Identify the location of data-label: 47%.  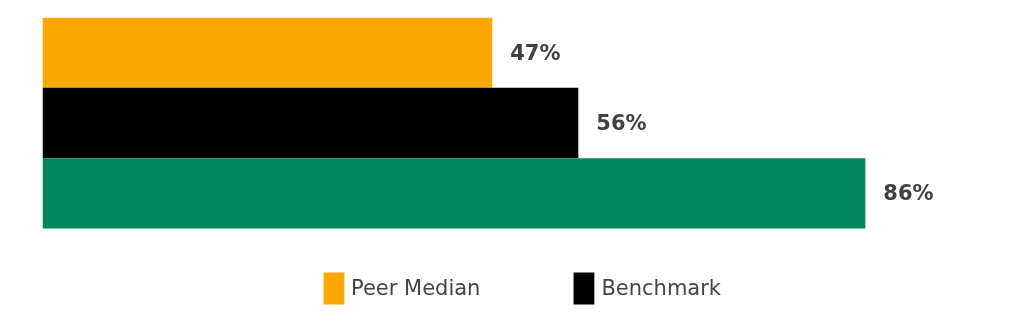
(535, 52).